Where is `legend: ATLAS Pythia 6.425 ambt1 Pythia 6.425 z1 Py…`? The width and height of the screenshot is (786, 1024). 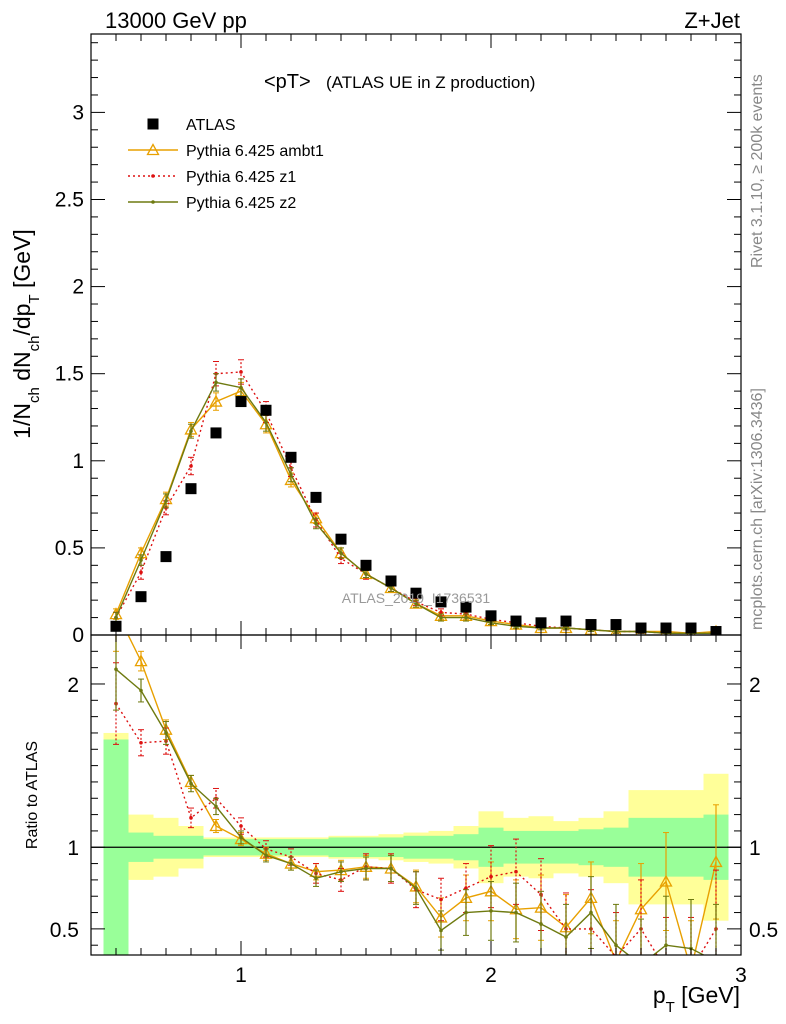
legend: ATLAS Pythia 6.425 ambt1 Pythia 6.425 z1 Py… is located at coordinates (226, 164).